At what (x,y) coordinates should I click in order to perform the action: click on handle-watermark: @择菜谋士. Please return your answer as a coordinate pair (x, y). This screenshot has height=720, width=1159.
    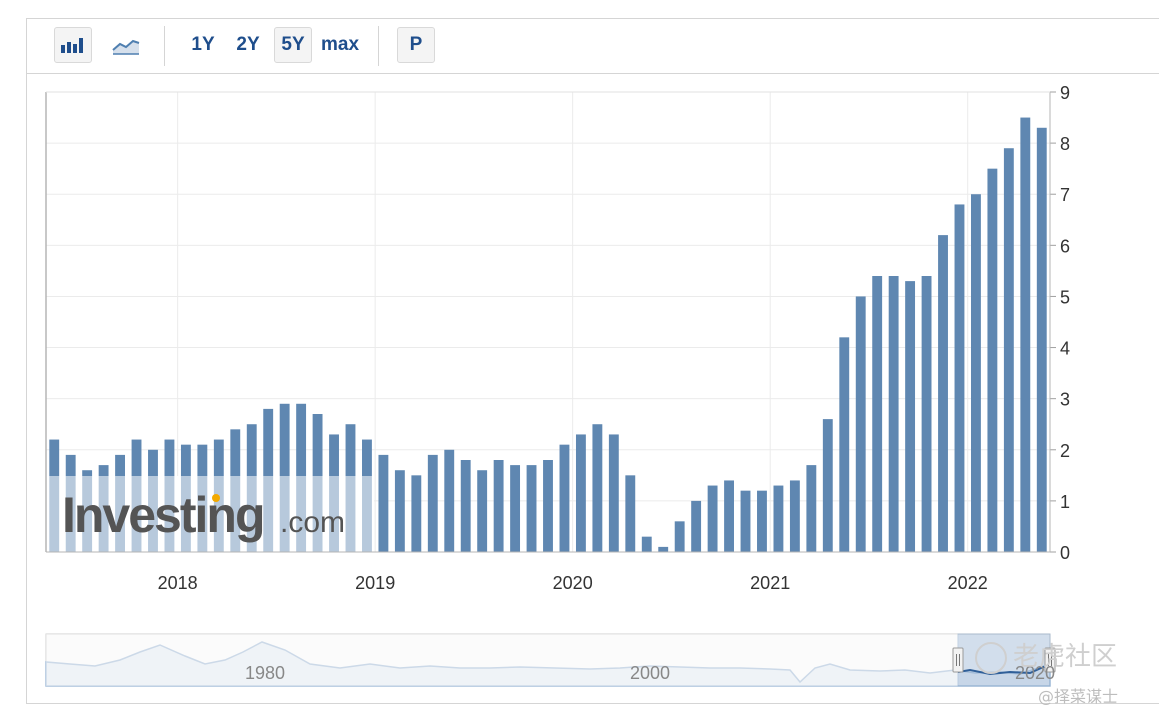
    Looking at the image, I should click on (1078, 696).